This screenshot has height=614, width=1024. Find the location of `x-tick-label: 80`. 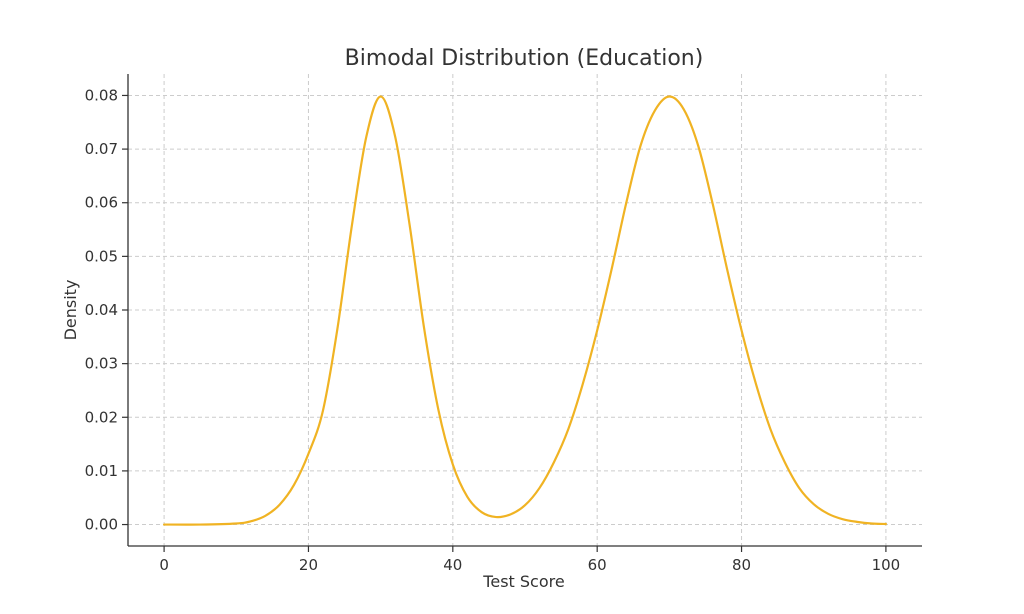

x-tick-label: 80 is located at coordinates (741, 565).